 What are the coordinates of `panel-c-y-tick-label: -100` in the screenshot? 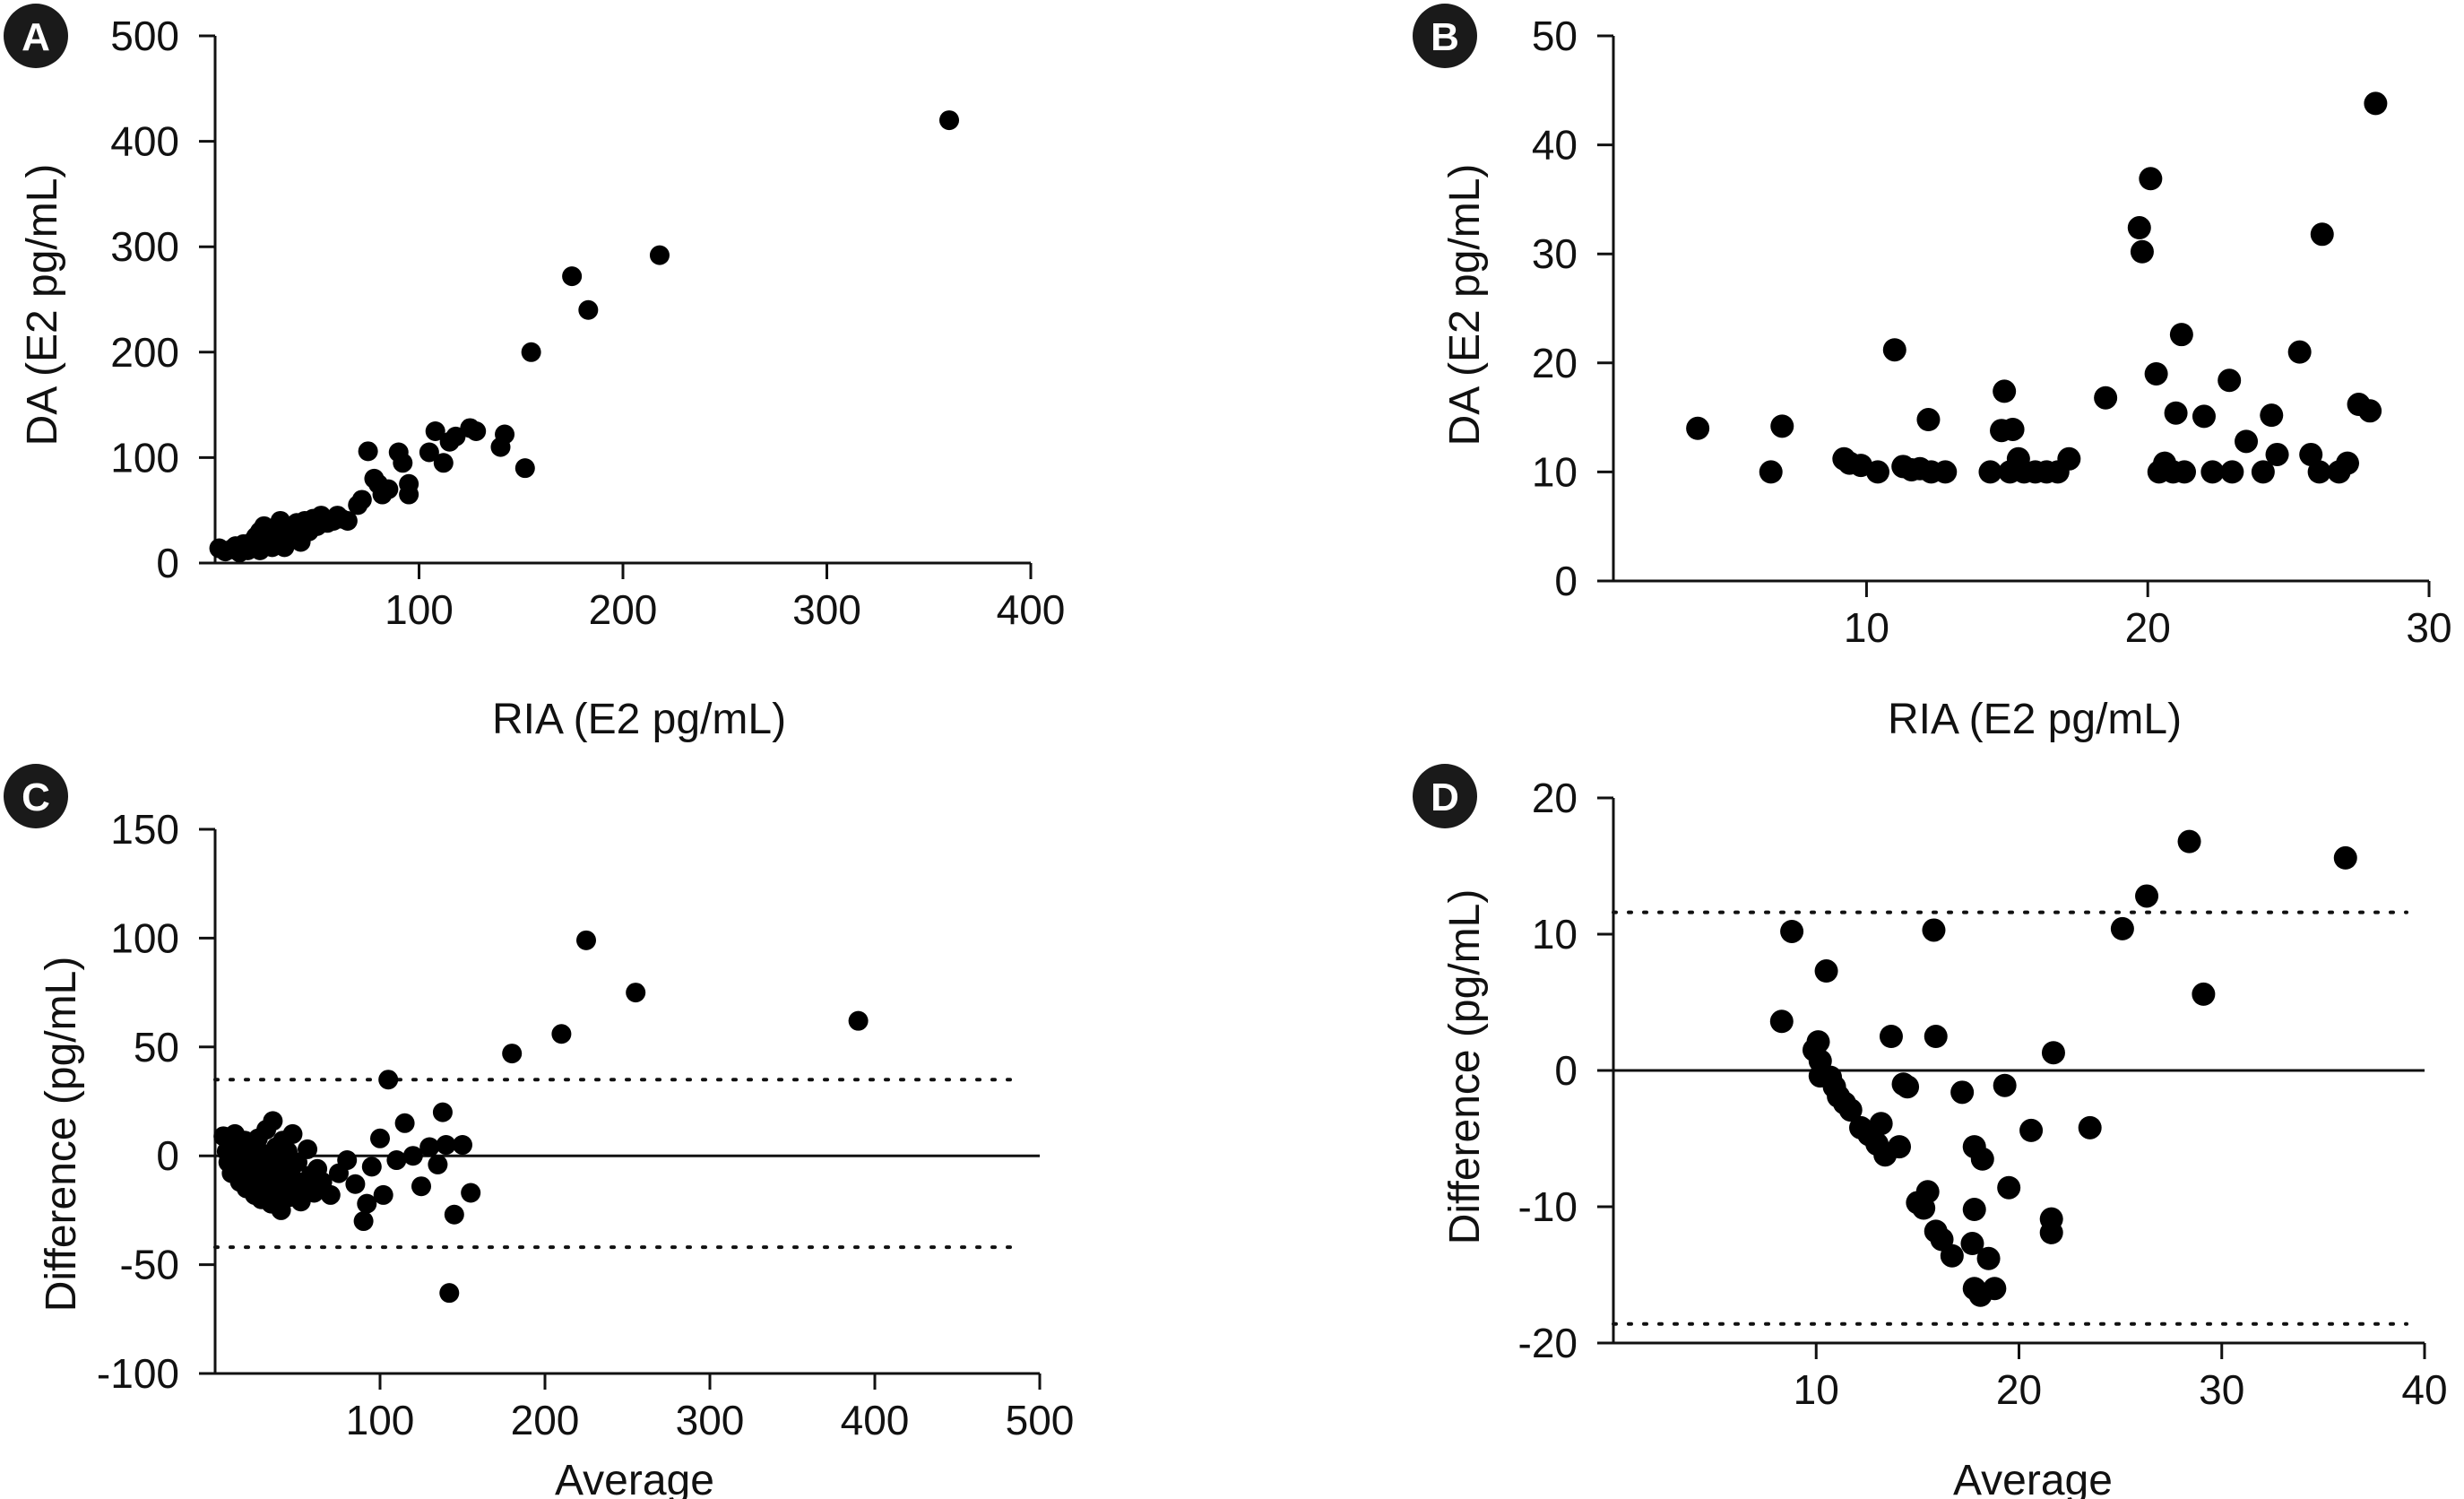 It's located at (138, 1373).